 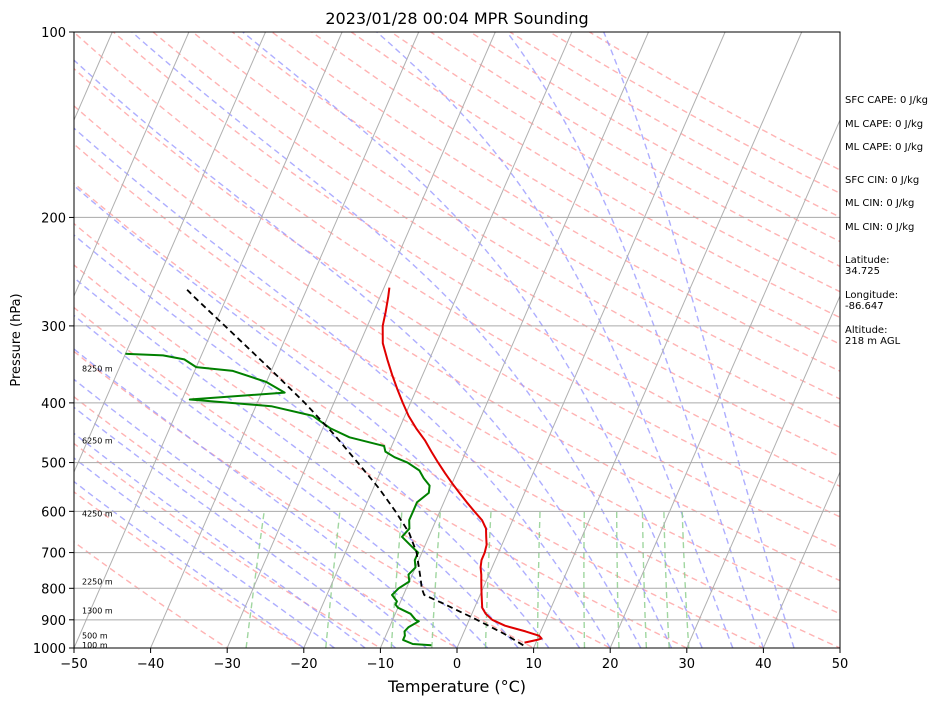 I want to click on height-label: 100 m, so click(x=95, y=645).